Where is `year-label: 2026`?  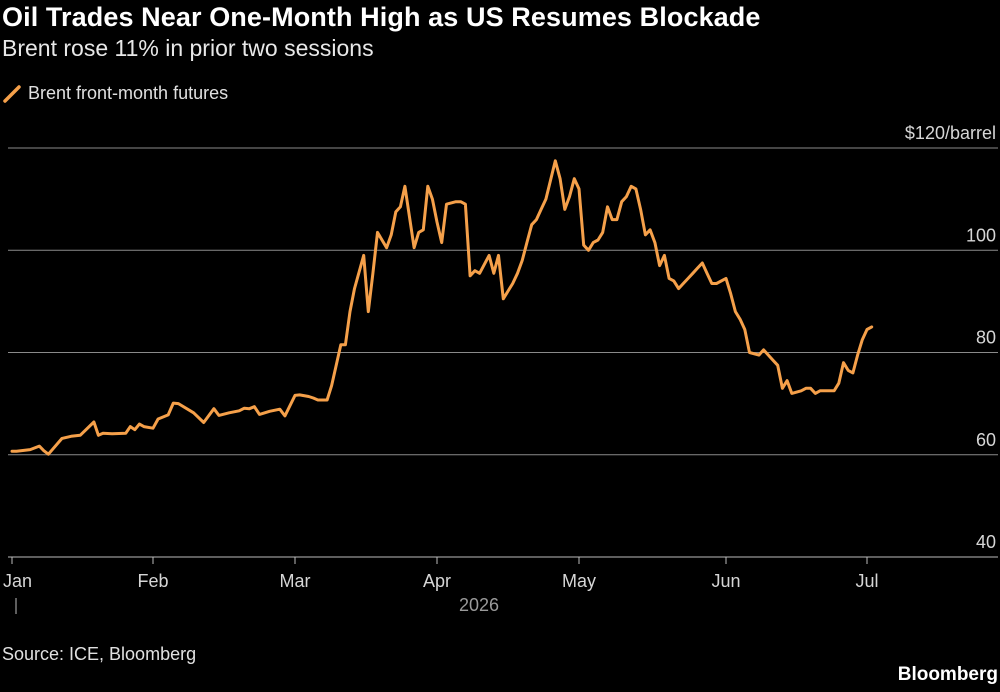 year-label: 2026 is located at coordinates (479, 605).